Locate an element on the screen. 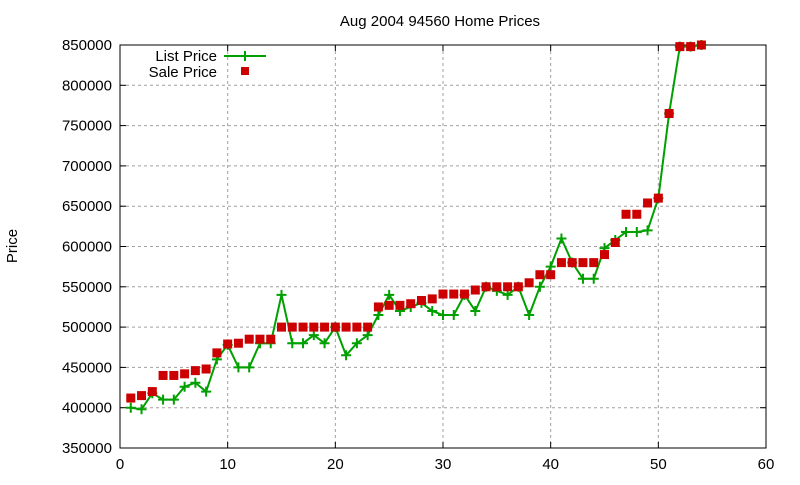  y-tick-label: 450000 is located at coordinates (87, 367).